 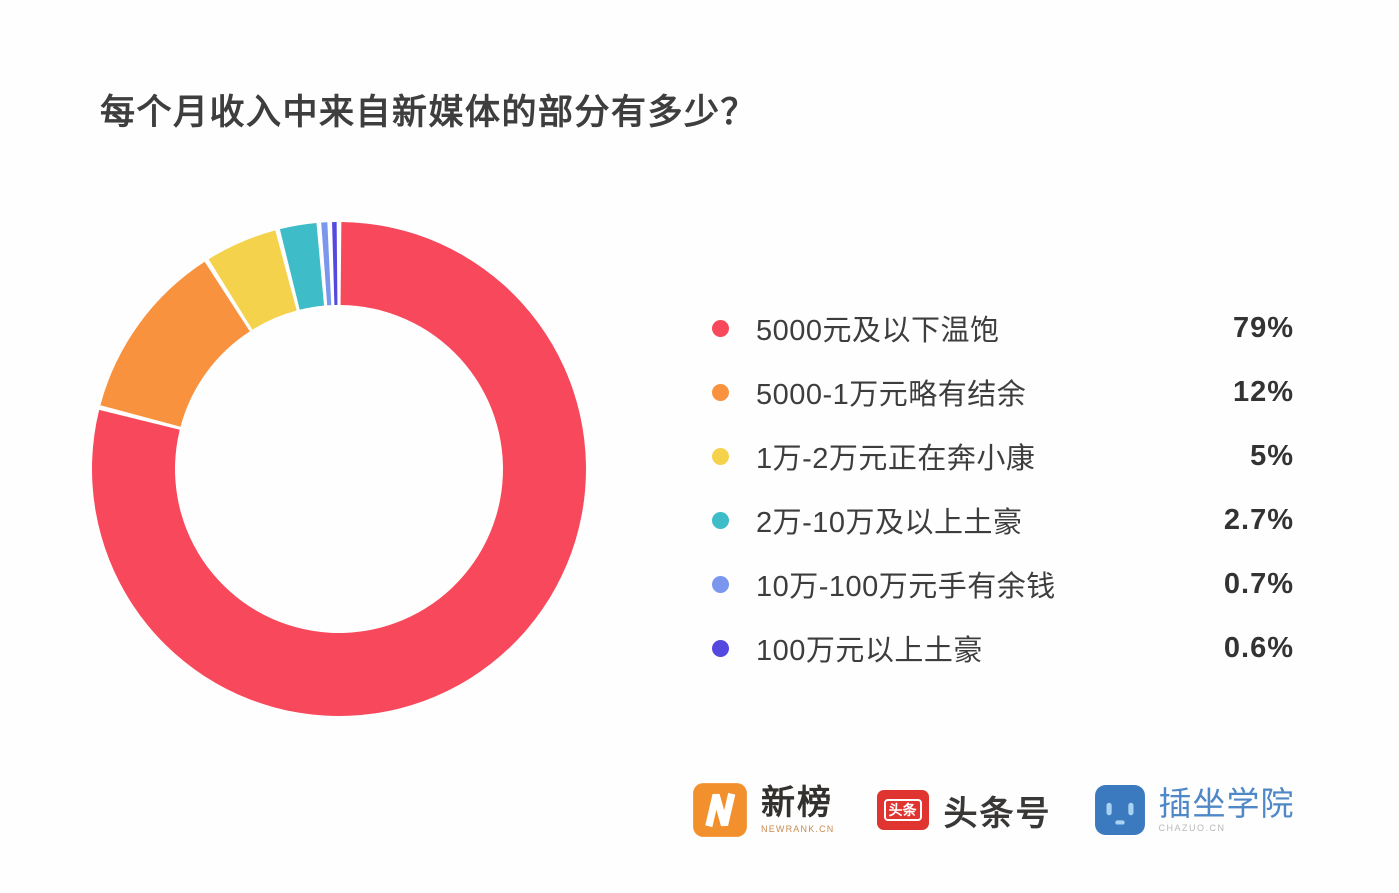 What do you see at coordinates (1120, 810) in the screenshot?
I see `chazuo-robot-icon` at bounding box center [1120, 810].